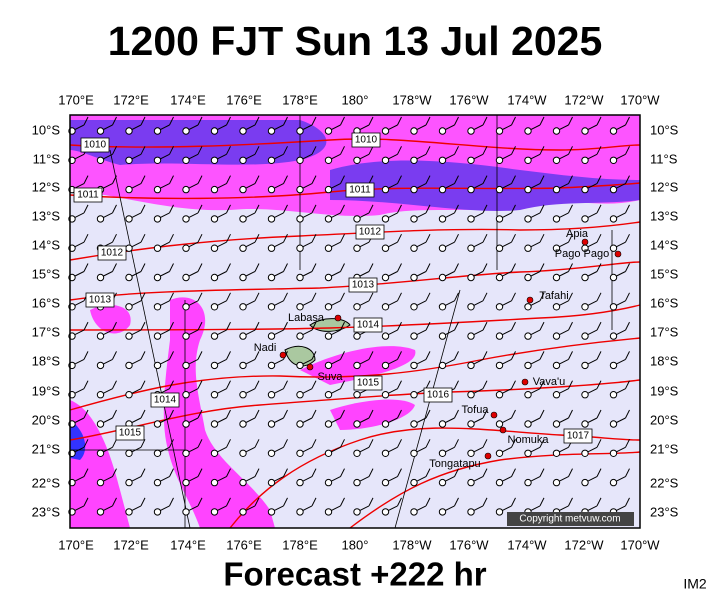 This screenshot has width=711, height=600. What do you see at coordinates (485, 186) in the screenshot?
I see `heavy-rain` at bounding box center [485, 186].